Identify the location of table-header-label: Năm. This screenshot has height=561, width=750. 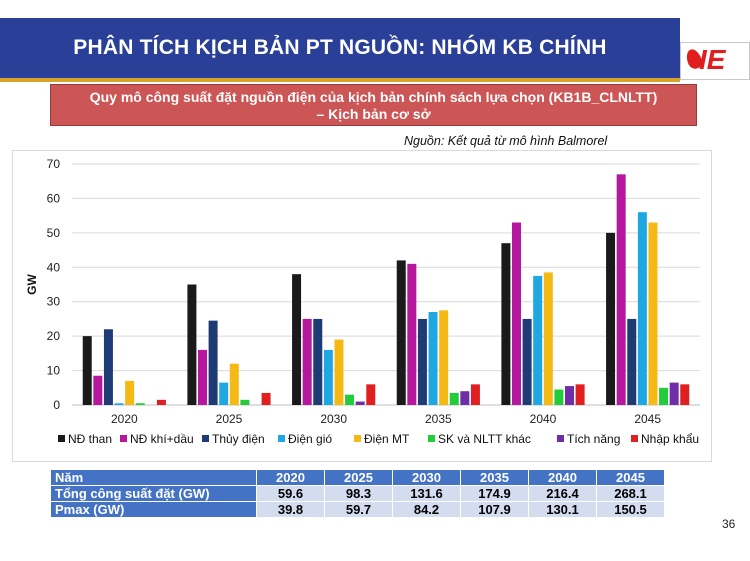
(153, 477).